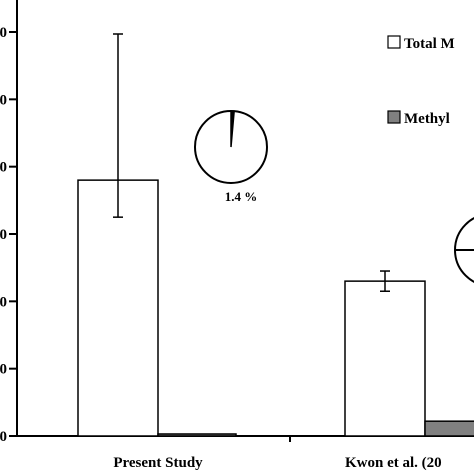 This screenshot has width=474, height=474. What do you see at coordinates (3, 370) in the screenshot?
I see `y-tick-label-1: 100` at bounding box center [3, 370].